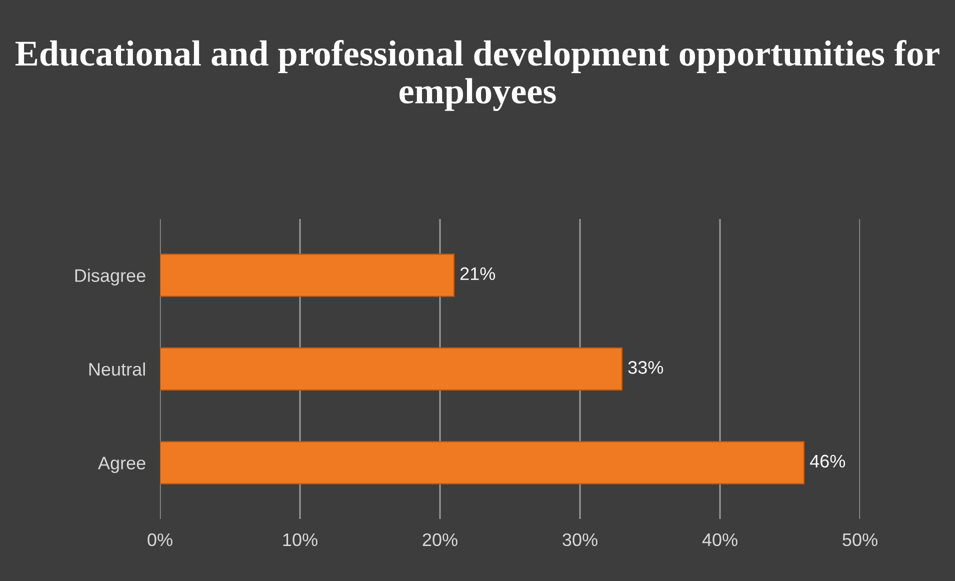  What do you see at coordinates (860, 539) in the screenshot?
I see `x-tick-label: 50%` at bounding box center [860, 539].